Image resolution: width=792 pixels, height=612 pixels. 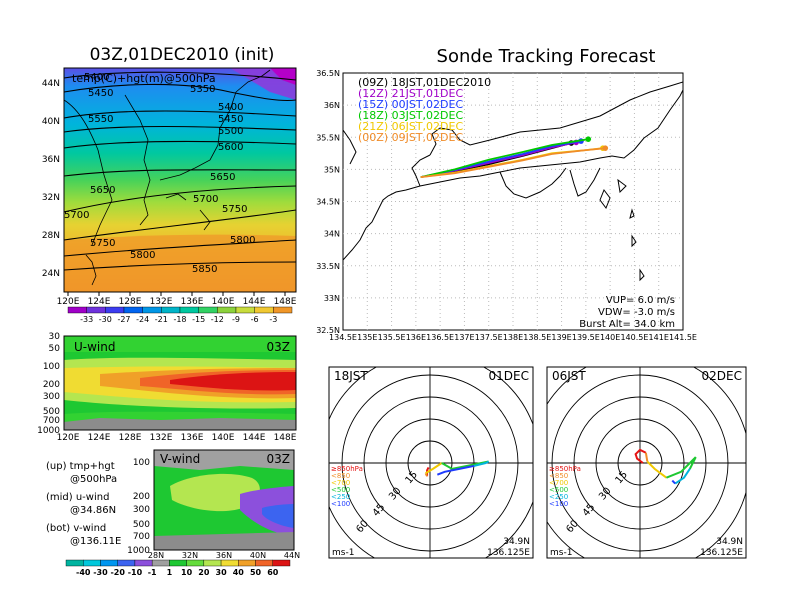 What do you see at coordinates (230, 107) in the screenshot?
I see `contour-label: 5400` at bounding box center [230, 107].